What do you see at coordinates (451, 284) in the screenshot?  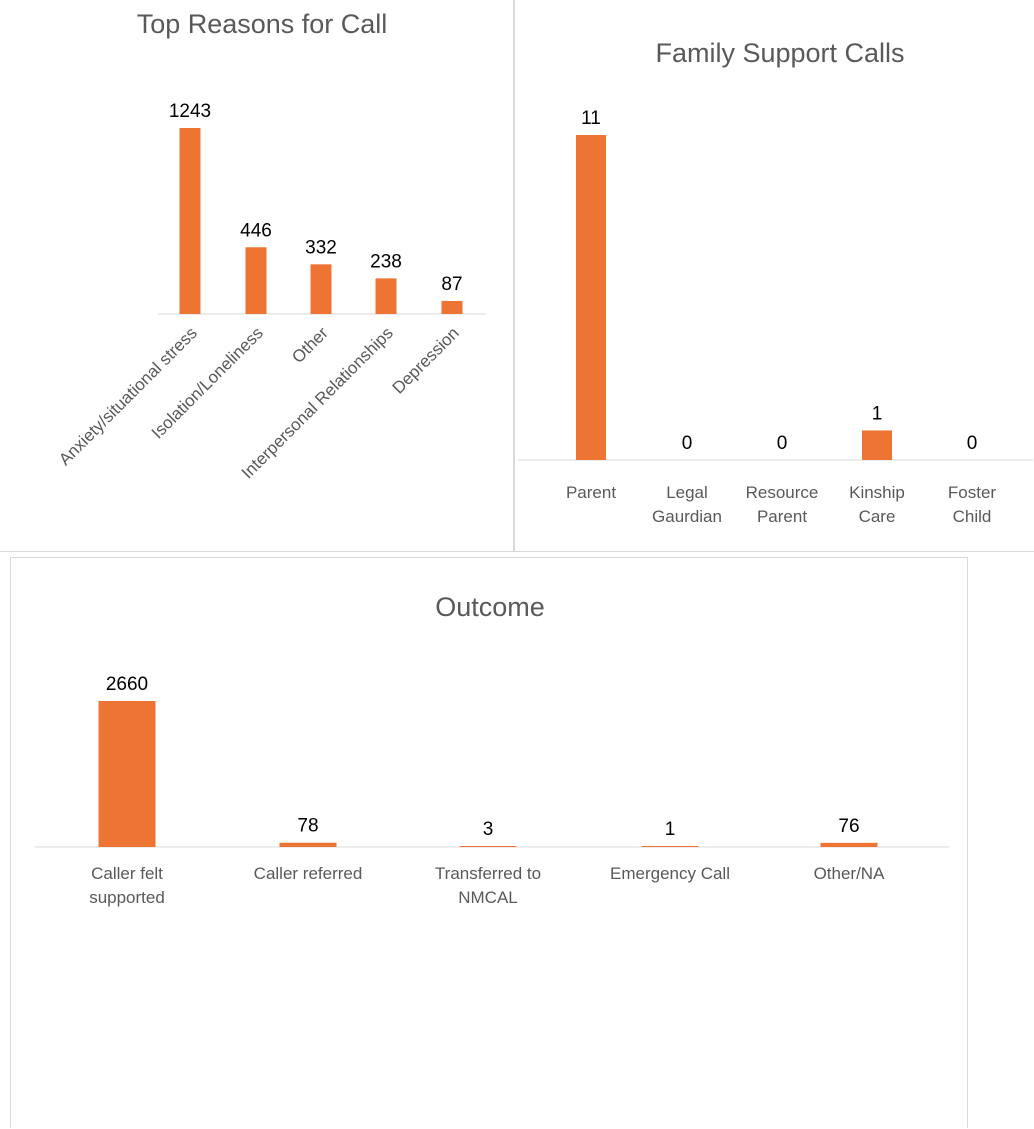 I see `data-label: 87` at bounding box center [451, 284].